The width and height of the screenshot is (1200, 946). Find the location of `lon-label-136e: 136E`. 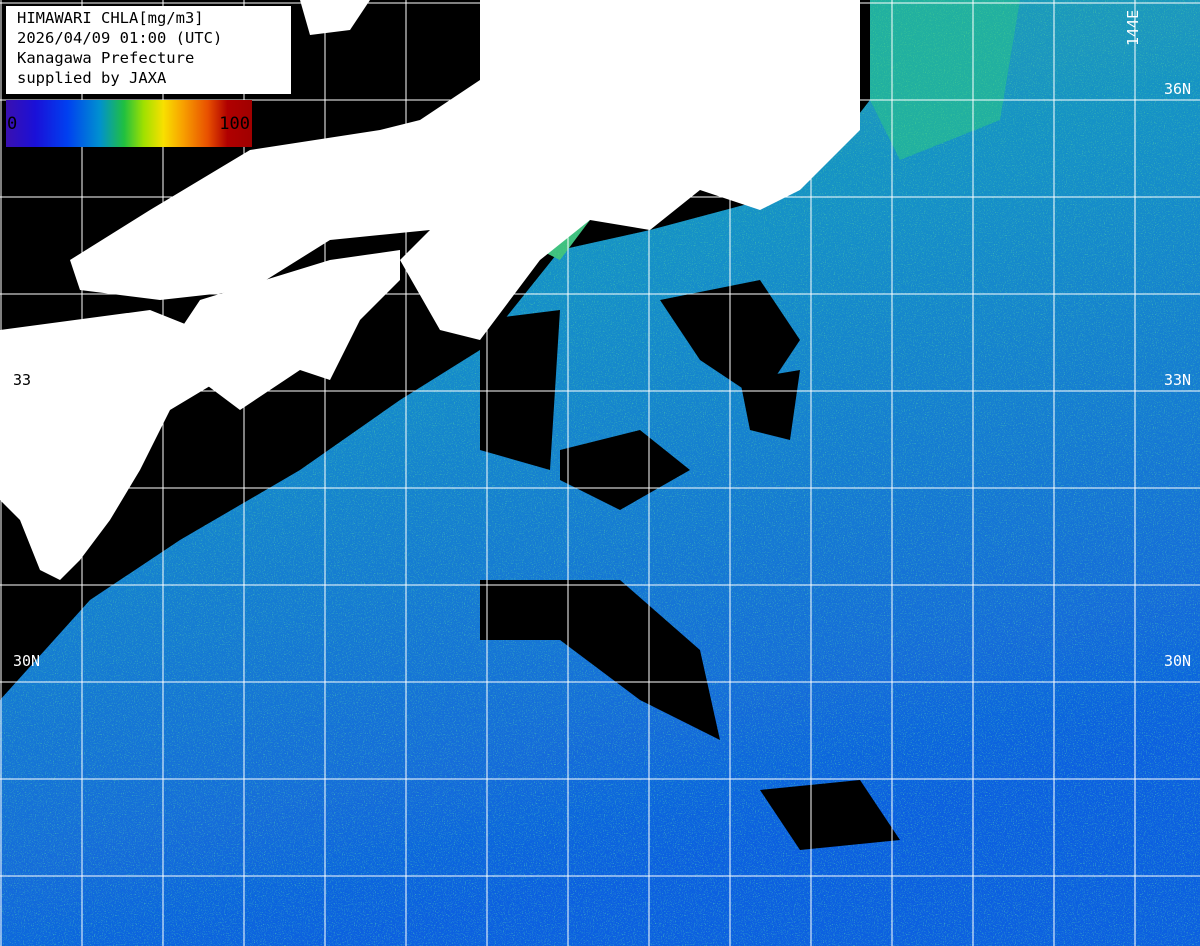

lon-label-136e: 136E is located at coordinates (491, 19).